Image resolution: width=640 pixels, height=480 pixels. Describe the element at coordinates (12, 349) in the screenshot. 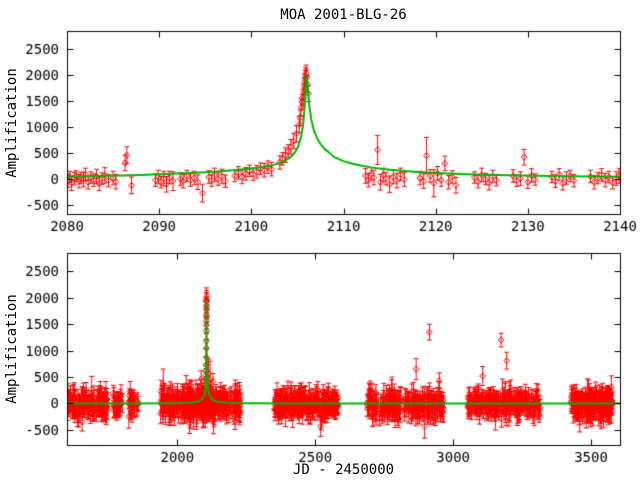

I see `bottom-panel-y-axis-label: Amplification` at that location.